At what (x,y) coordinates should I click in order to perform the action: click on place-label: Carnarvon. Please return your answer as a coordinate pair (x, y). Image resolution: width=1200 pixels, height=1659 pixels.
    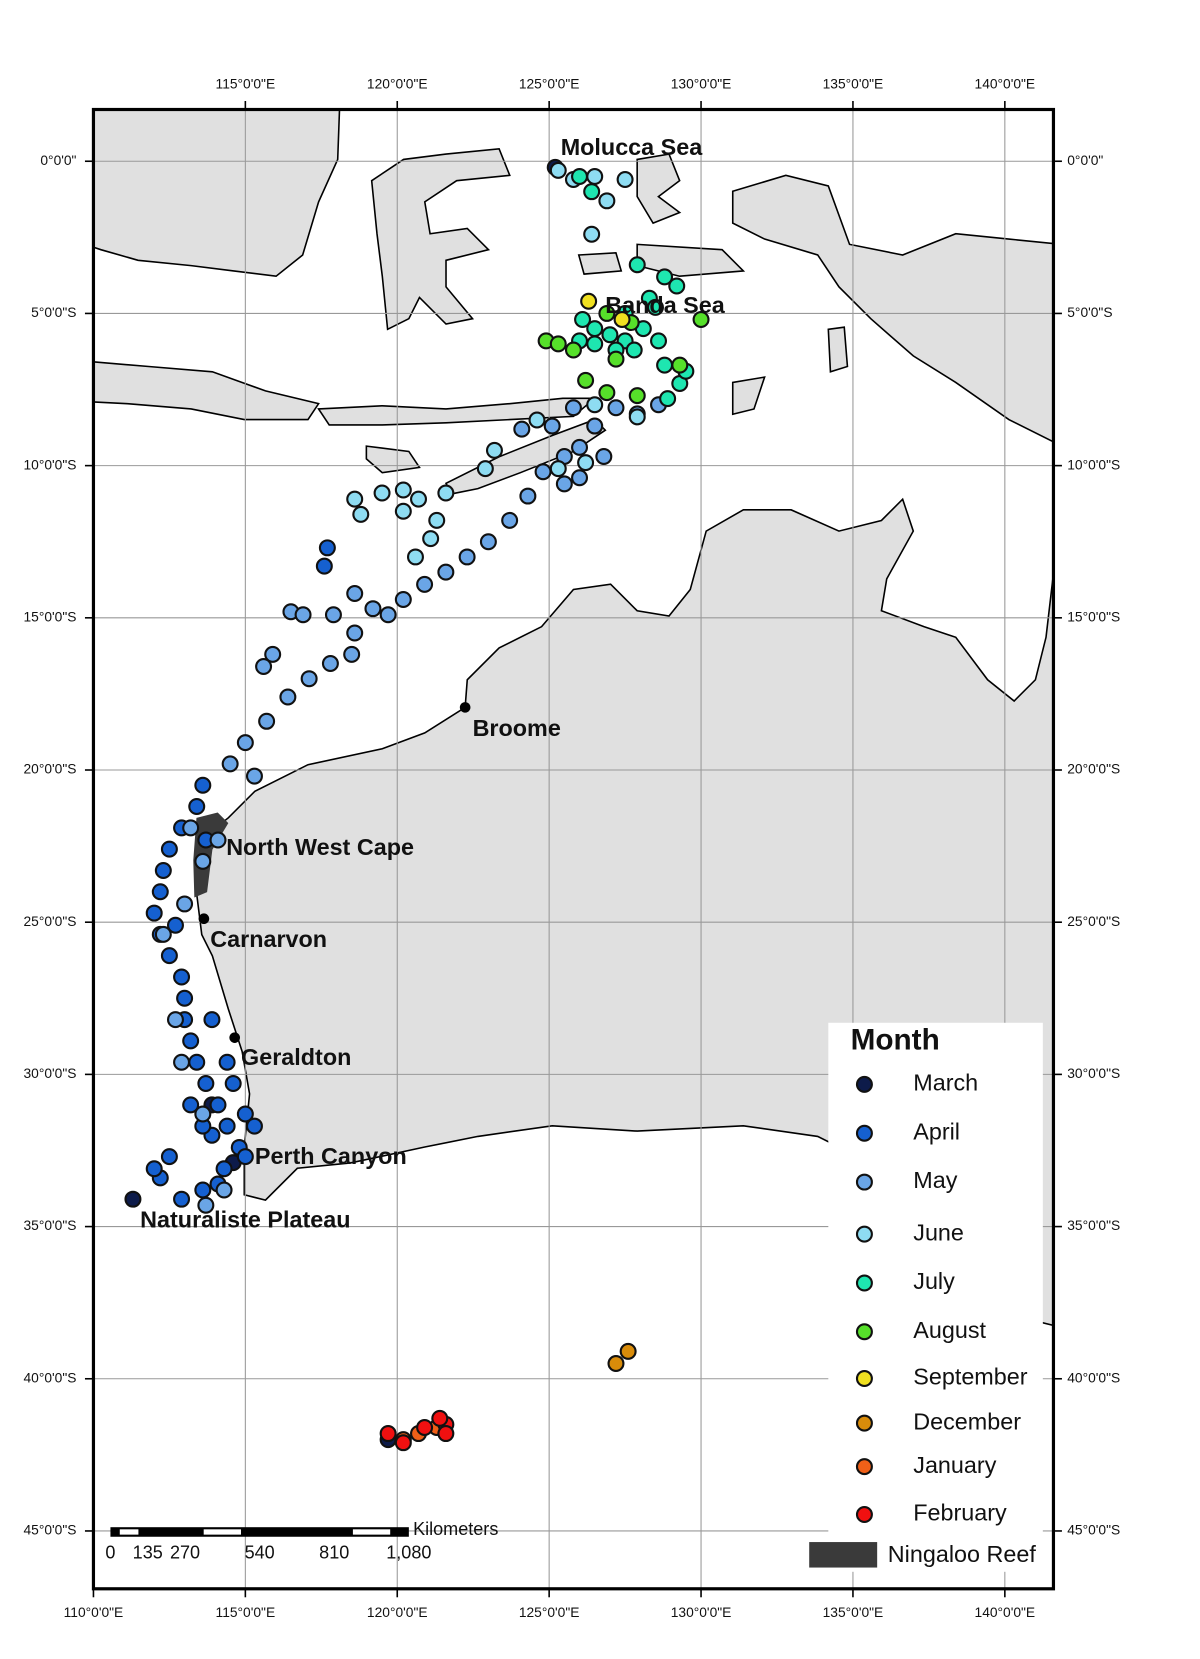
    Looking at the image, I should click on (268, 939).